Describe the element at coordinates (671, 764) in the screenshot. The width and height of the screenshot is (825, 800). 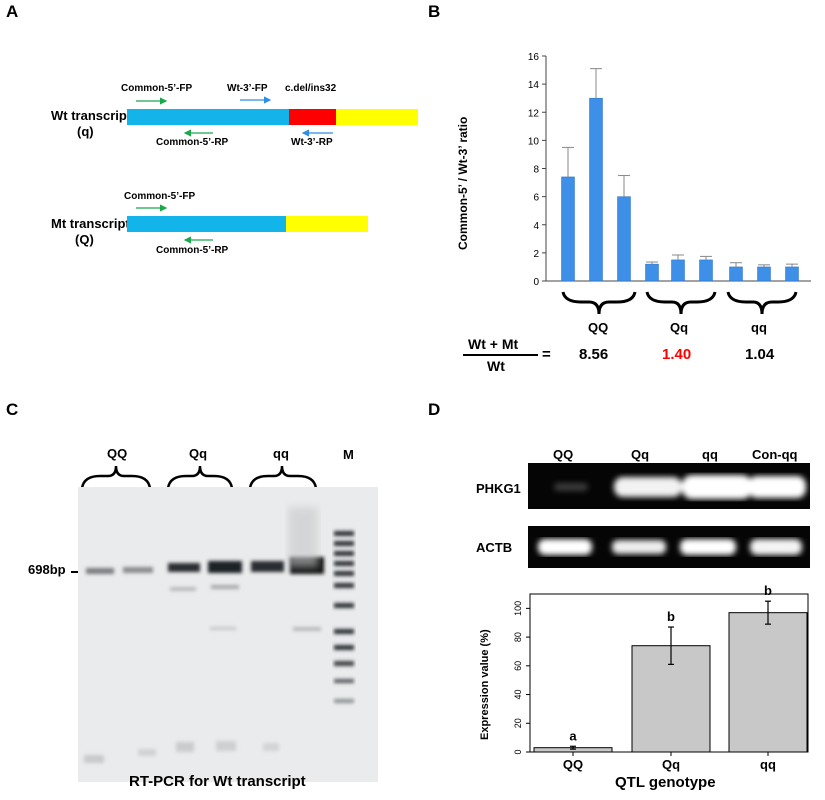
I see `chart-d-xtick-label: Qq` at that location.